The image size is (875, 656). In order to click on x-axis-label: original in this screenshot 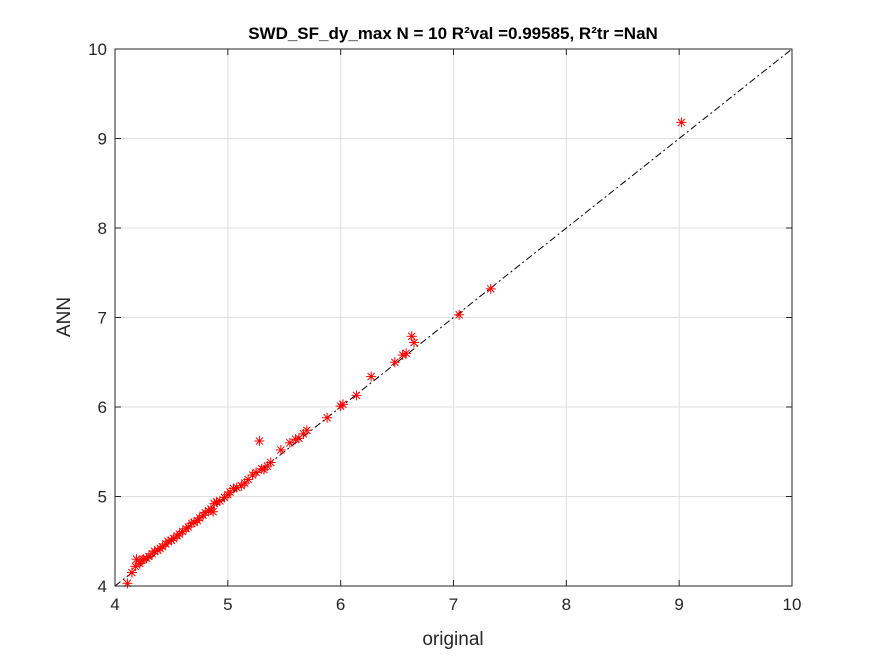, I will do `click(452, 639)`.